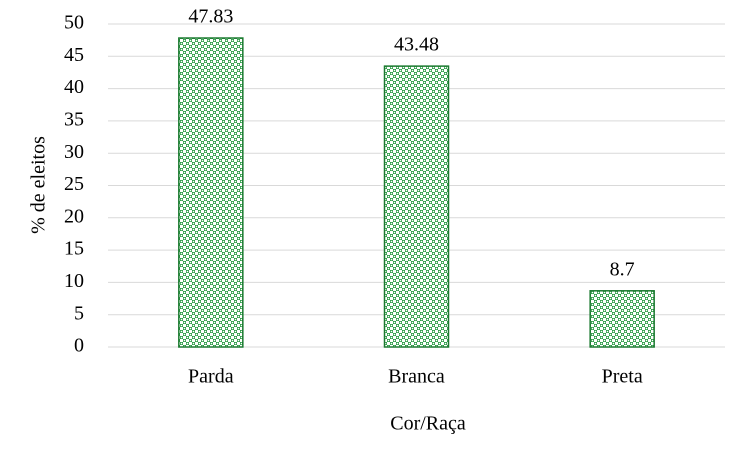 This screenshot has width=750, height=450. Describe the element at coordinates (74, 152) in the screenshot. I see `y-tick-label: 30` at that location.